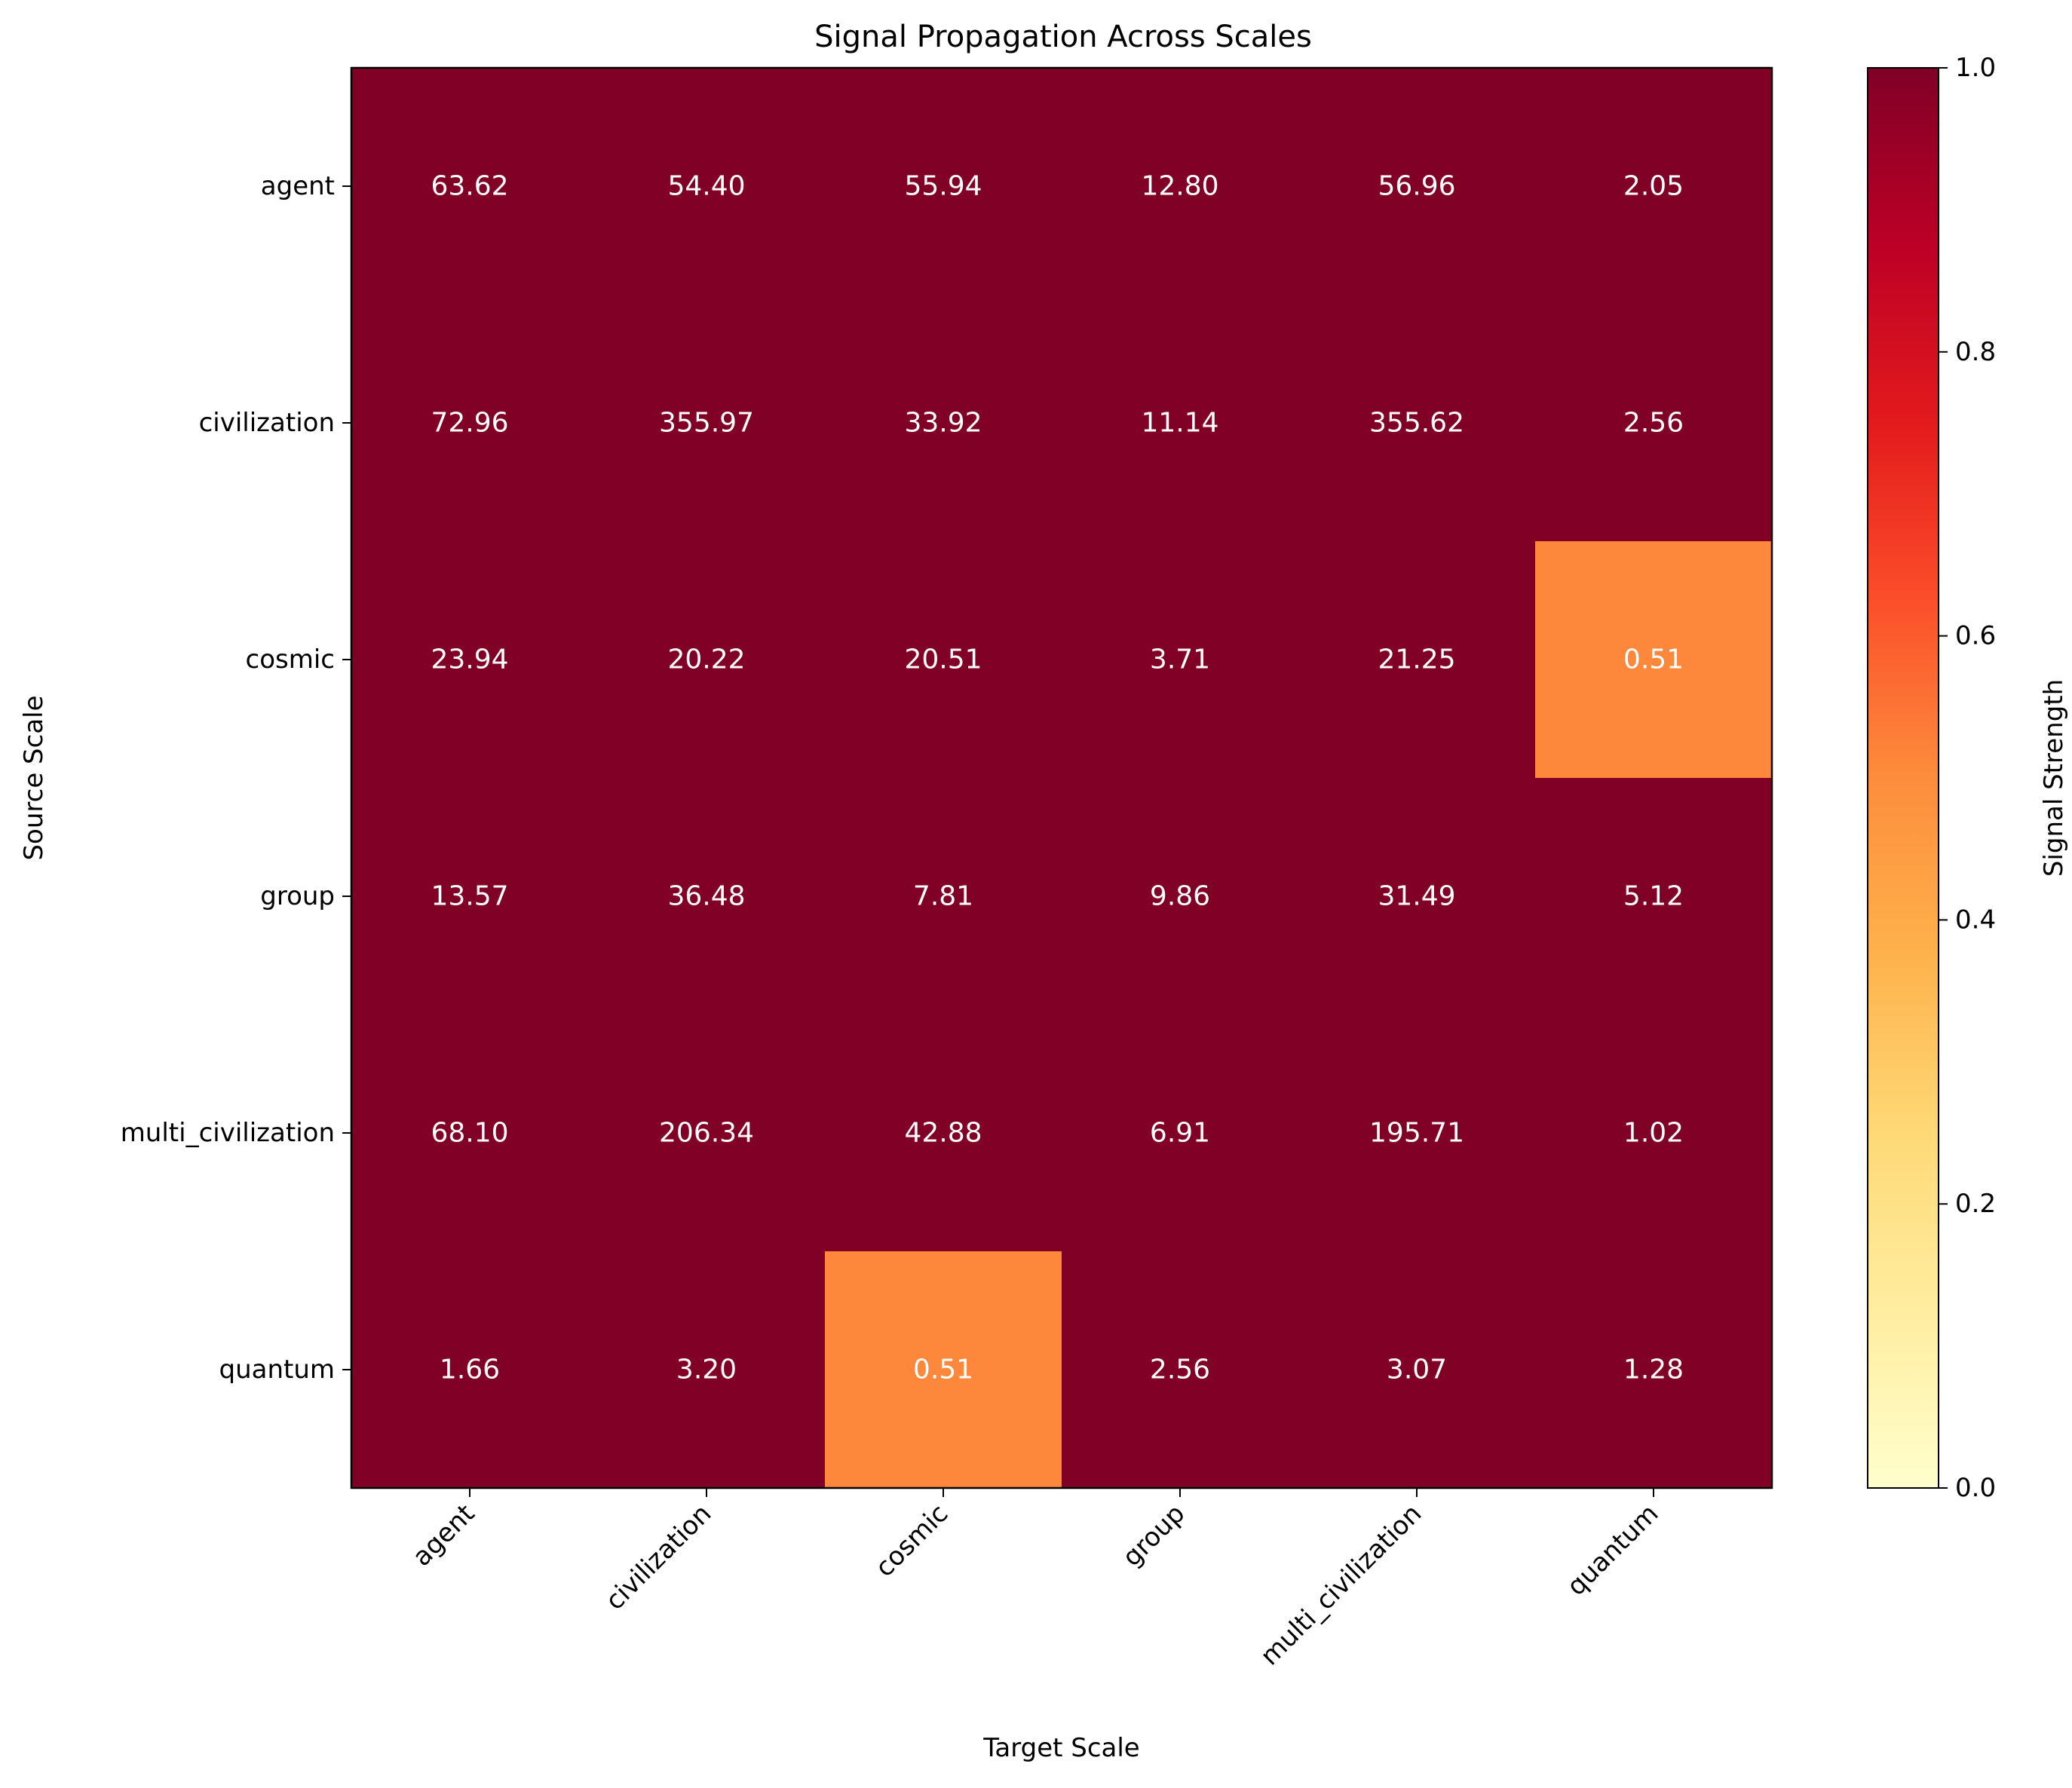  I want to click on colorbar-tick-label: 0.6, so click(1975, 636).